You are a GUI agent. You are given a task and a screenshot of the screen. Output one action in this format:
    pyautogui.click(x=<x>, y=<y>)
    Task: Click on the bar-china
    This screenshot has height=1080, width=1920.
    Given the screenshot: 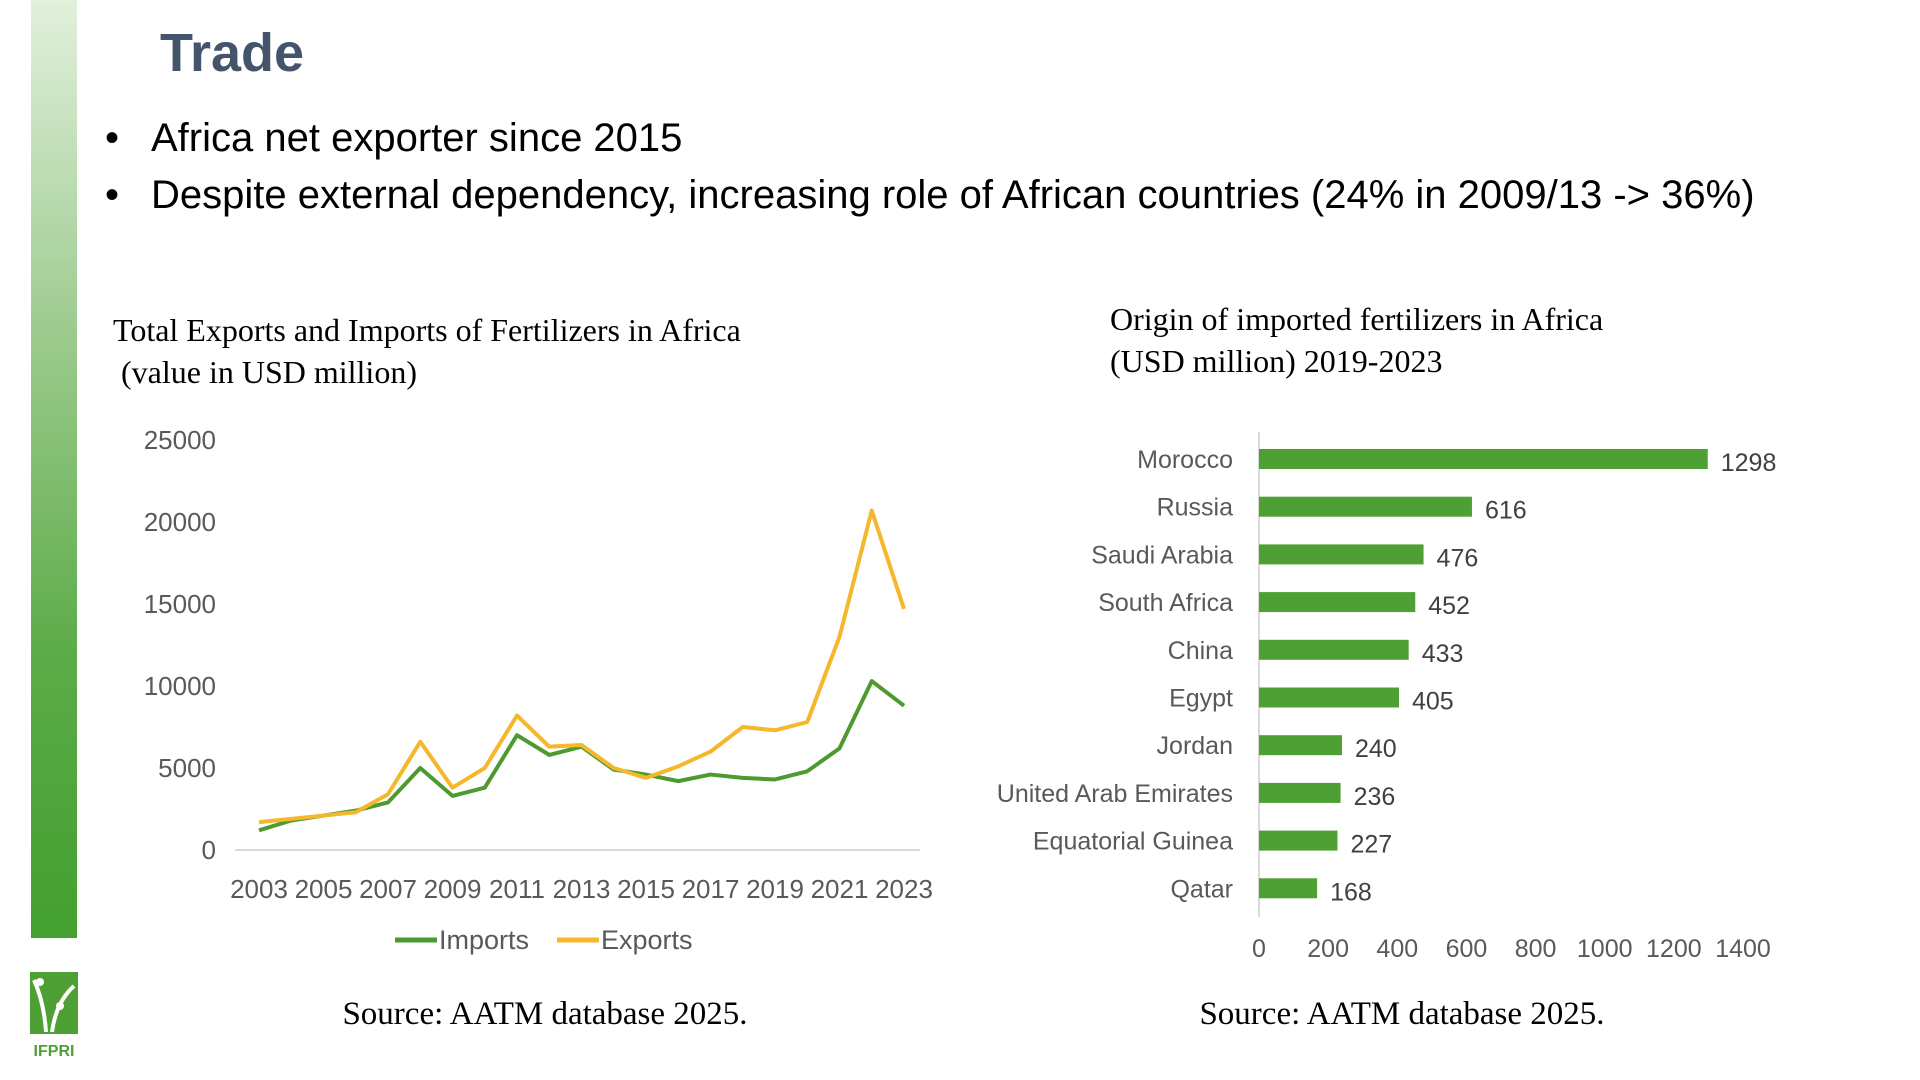 What is the action you would take?
    pyautogui.click(x=1334, y=649)
    